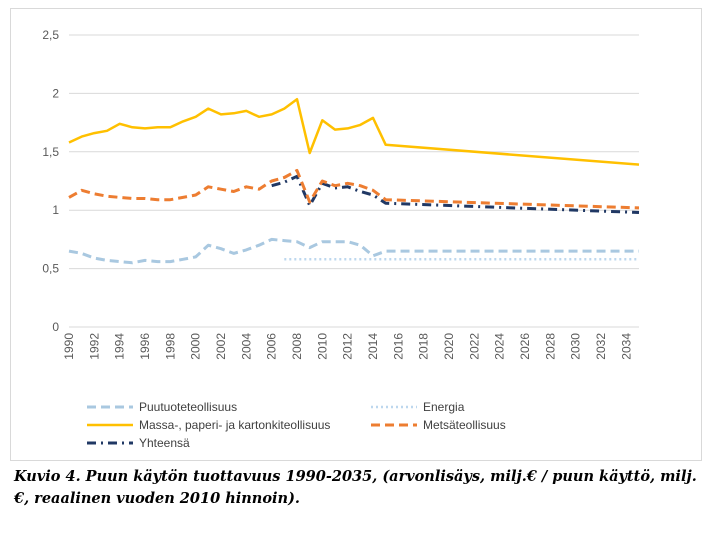 The width and height of the screenshot is (715, 542). I want to click on x-tick-label: 2020, so click(449, 346).